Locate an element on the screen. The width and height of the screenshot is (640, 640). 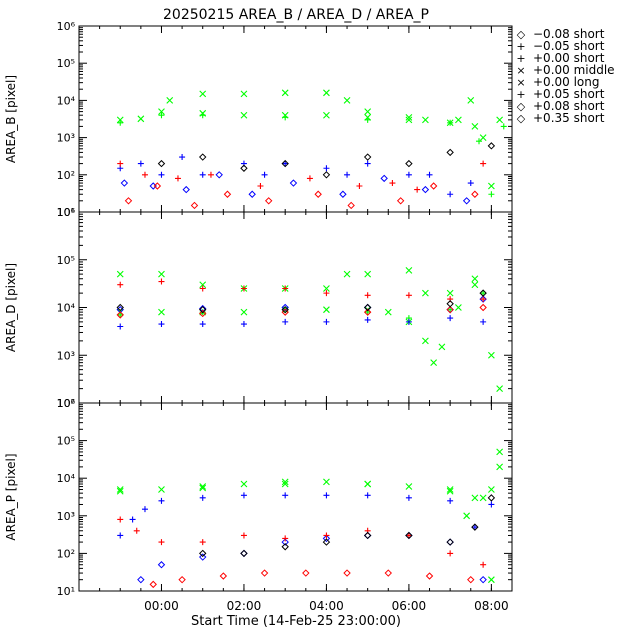
y-axis-label: AREA_D [pixel] is located at coordinates (11, 307).